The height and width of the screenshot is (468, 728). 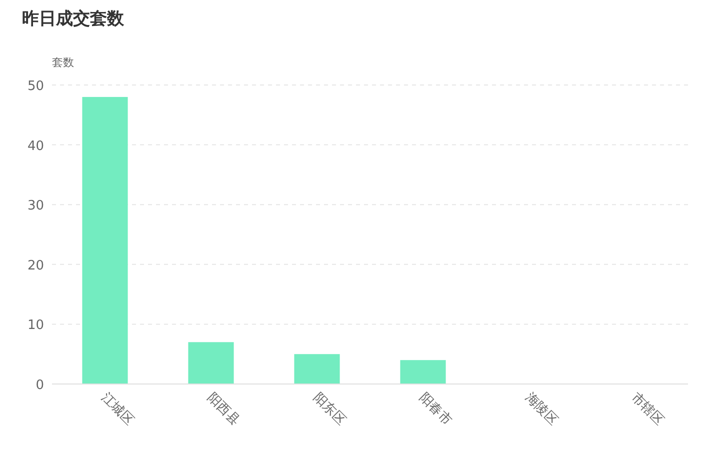 What do you see at coordinates (329, 409) in the screenshot?
I see `x-tick-label: 阳东区` at bounding box center [329, 409].